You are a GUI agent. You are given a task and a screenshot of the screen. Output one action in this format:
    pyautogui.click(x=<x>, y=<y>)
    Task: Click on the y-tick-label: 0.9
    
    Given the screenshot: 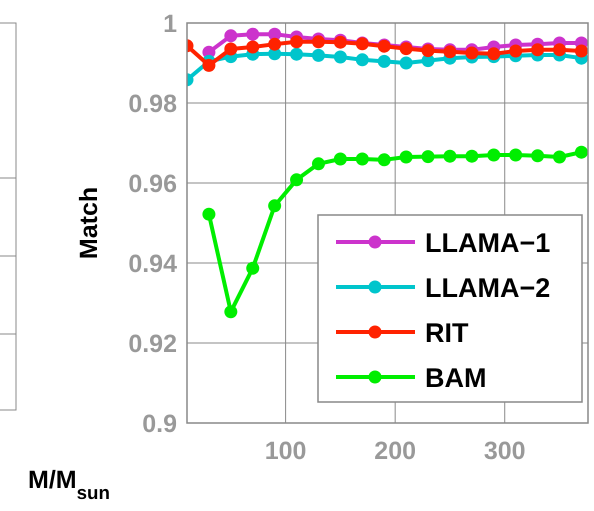 What is the action you would take?
    pyautogui.click(x=159, y=424)
    